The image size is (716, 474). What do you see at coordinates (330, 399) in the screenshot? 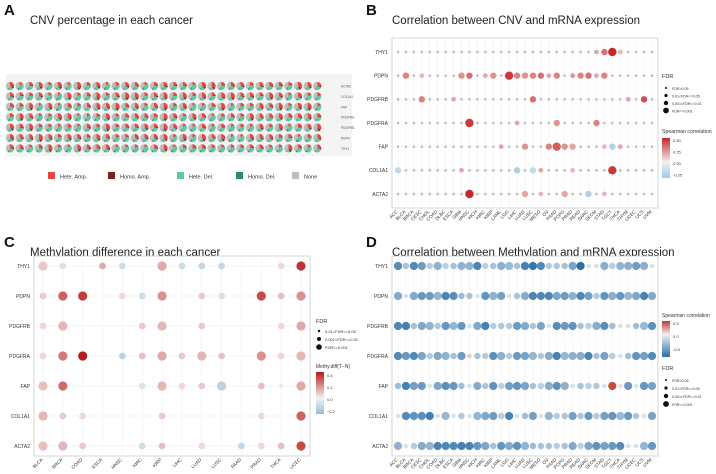
I see `color-legend-tick: 0.0` at bounding box center [330, 399].